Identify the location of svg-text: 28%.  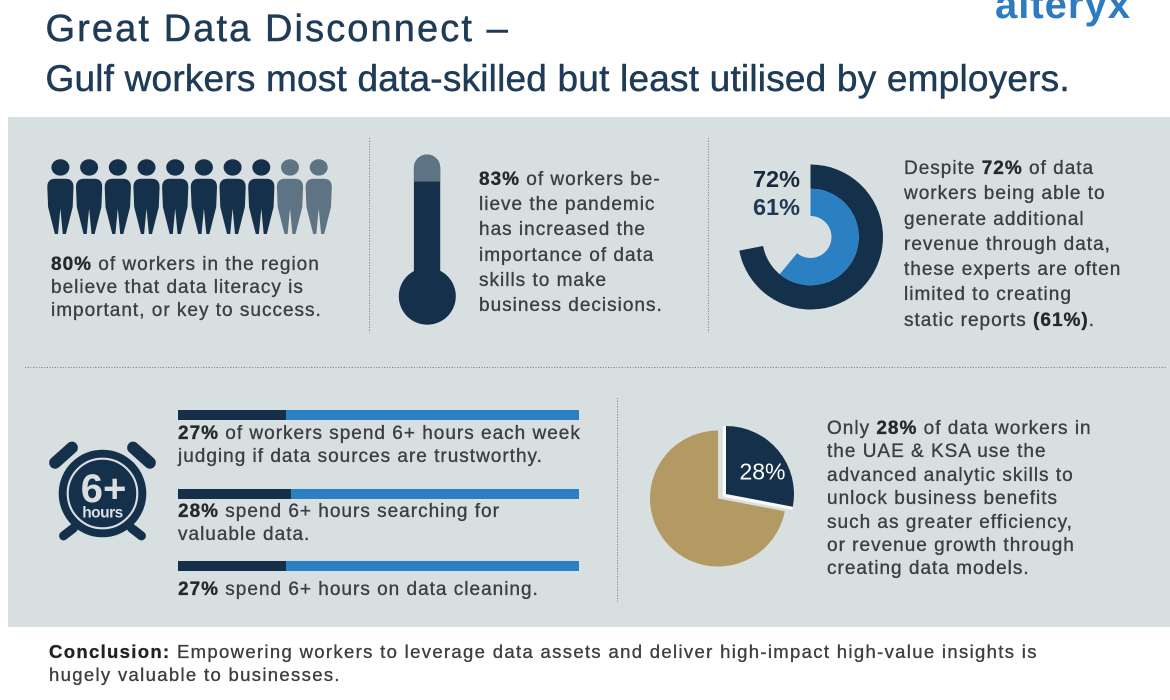
(762, 472).